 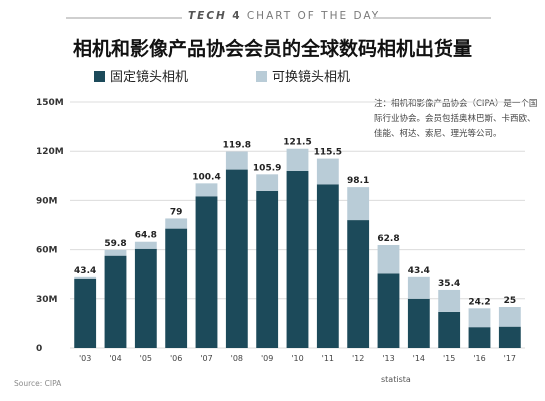 I want to click on bar-total-label: 98.1, so click(x=358, y=181).